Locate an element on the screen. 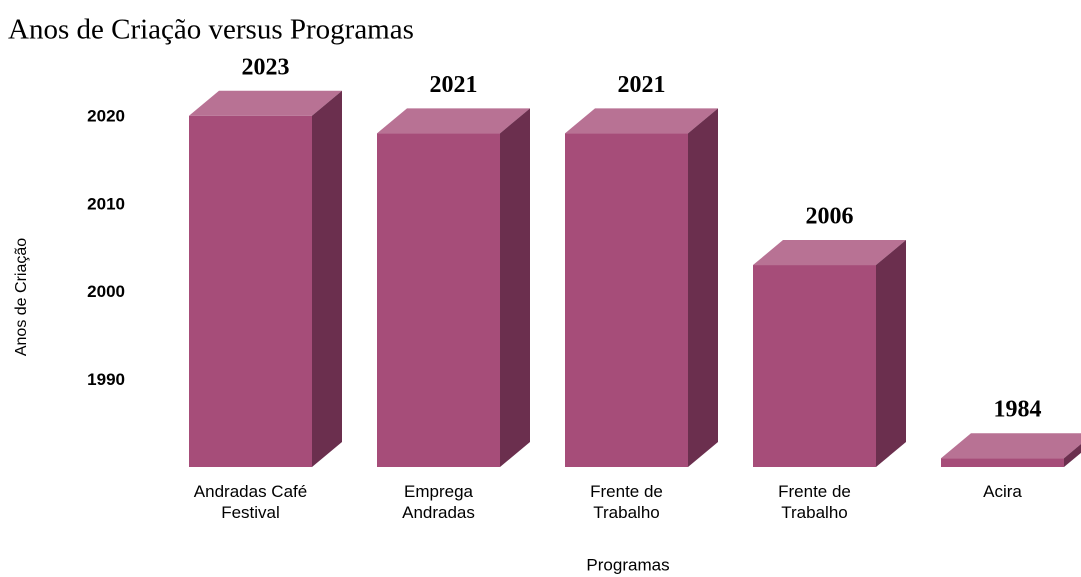 The height and width of the screenshot is (577, 1081). x-axis-label: Programas is located at coordinates (627, 564).